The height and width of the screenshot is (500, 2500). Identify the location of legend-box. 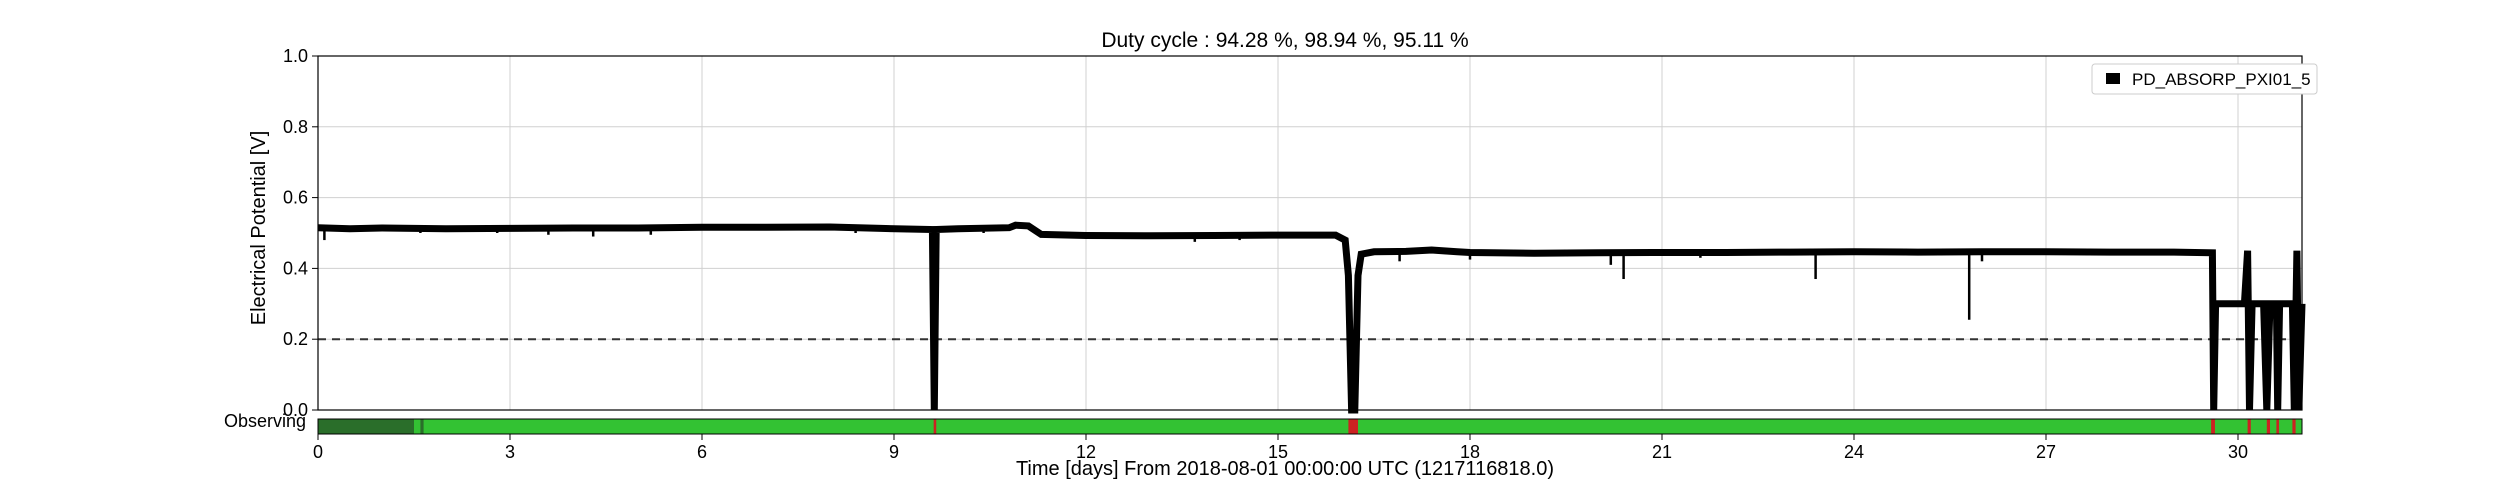
(2204, 79).